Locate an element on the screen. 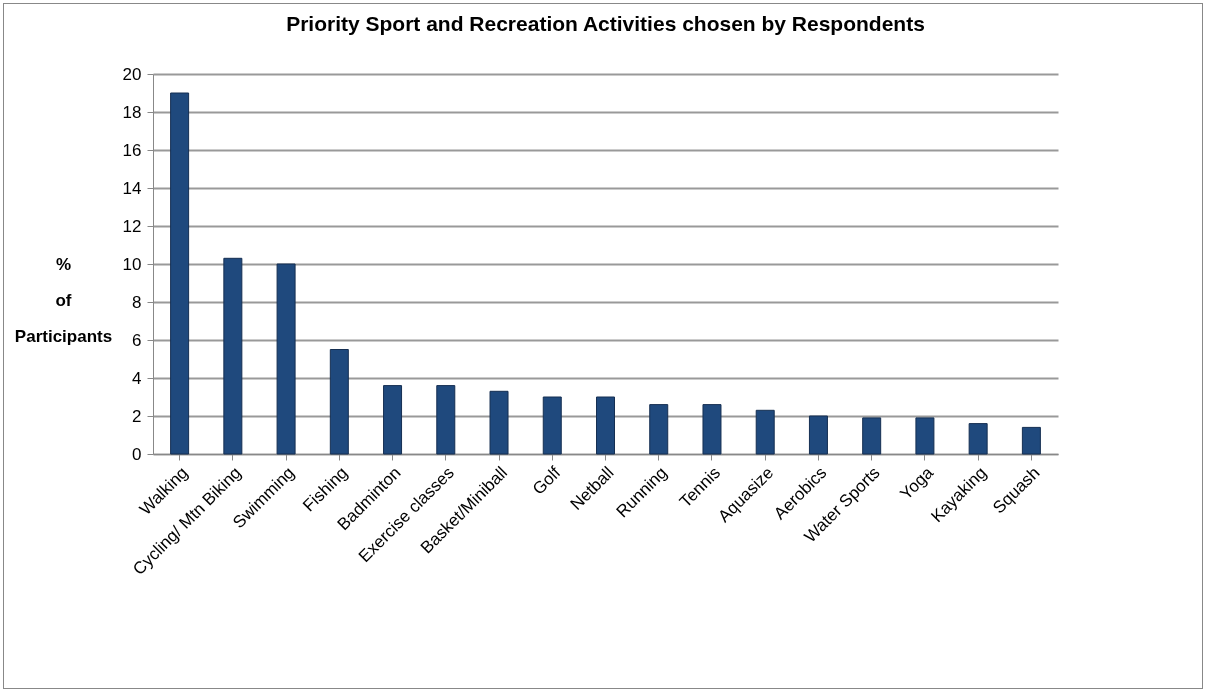 The height and width of the screenshot is (695, 1210). y-tick-label: 14 is located at coordinates (132, 188).